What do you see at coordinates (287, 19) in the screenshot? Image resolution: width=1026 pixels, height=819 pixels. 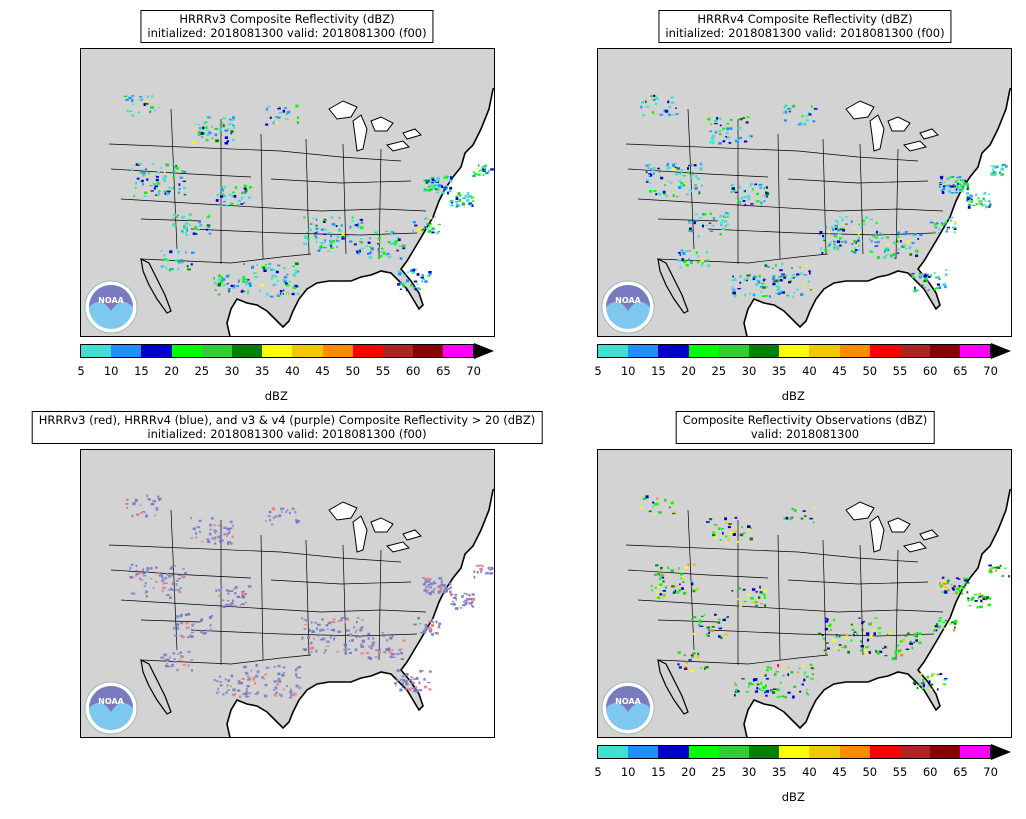 I see `title-line-1: HRRRv3 Composite Reflectivity (dBZ)` at bounding box center [287, 19].